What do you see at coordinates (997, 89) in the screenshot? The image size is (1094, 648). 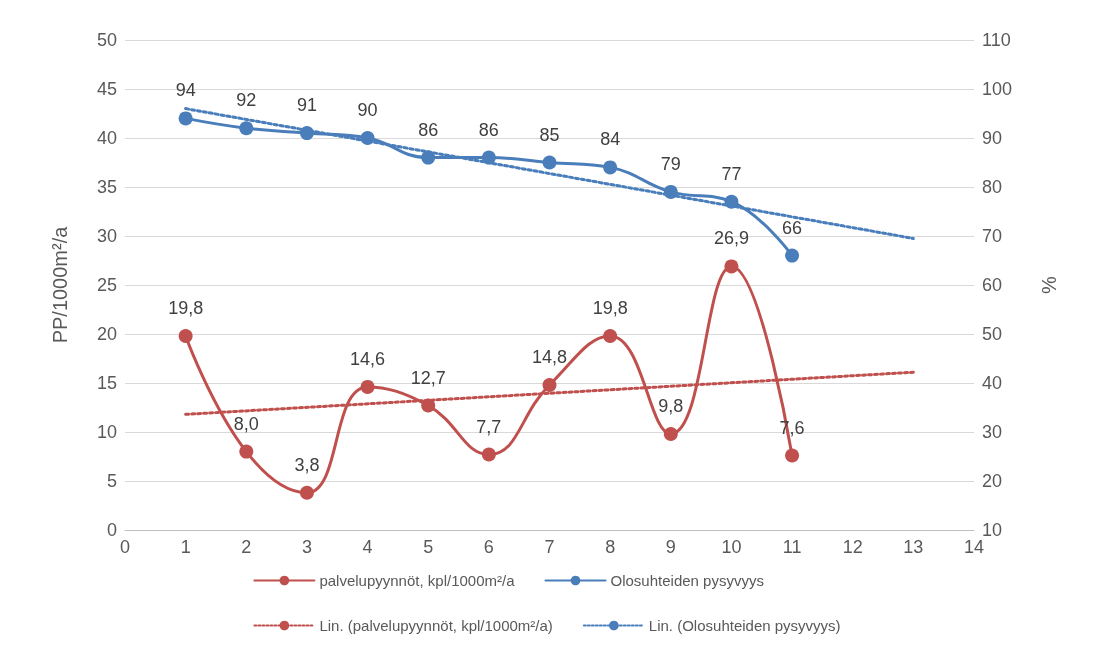 I see `y2-tick-label: 100` at bounding box center [997, 89].